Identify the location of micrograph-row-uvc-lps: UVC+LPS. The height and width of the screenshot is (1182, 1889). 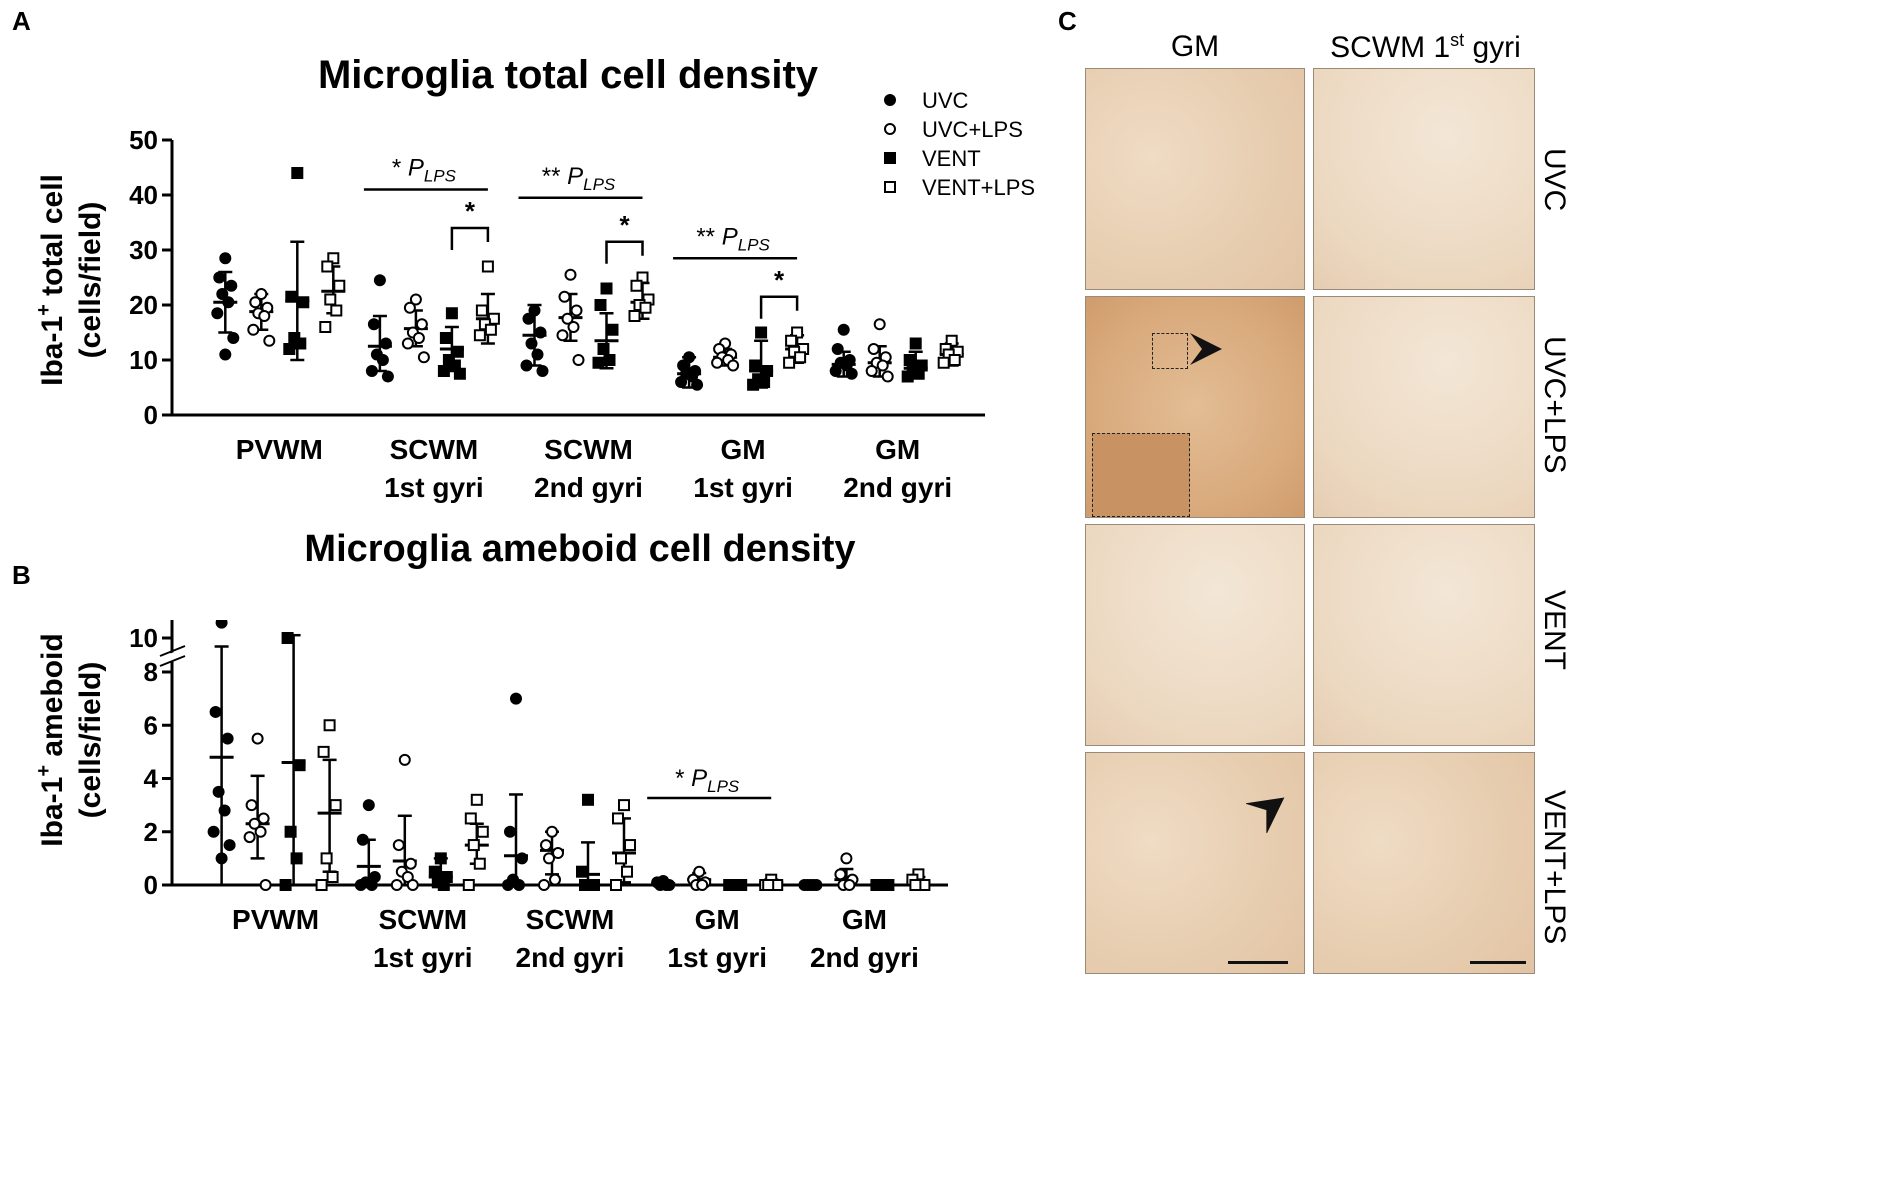
(1554, 405).